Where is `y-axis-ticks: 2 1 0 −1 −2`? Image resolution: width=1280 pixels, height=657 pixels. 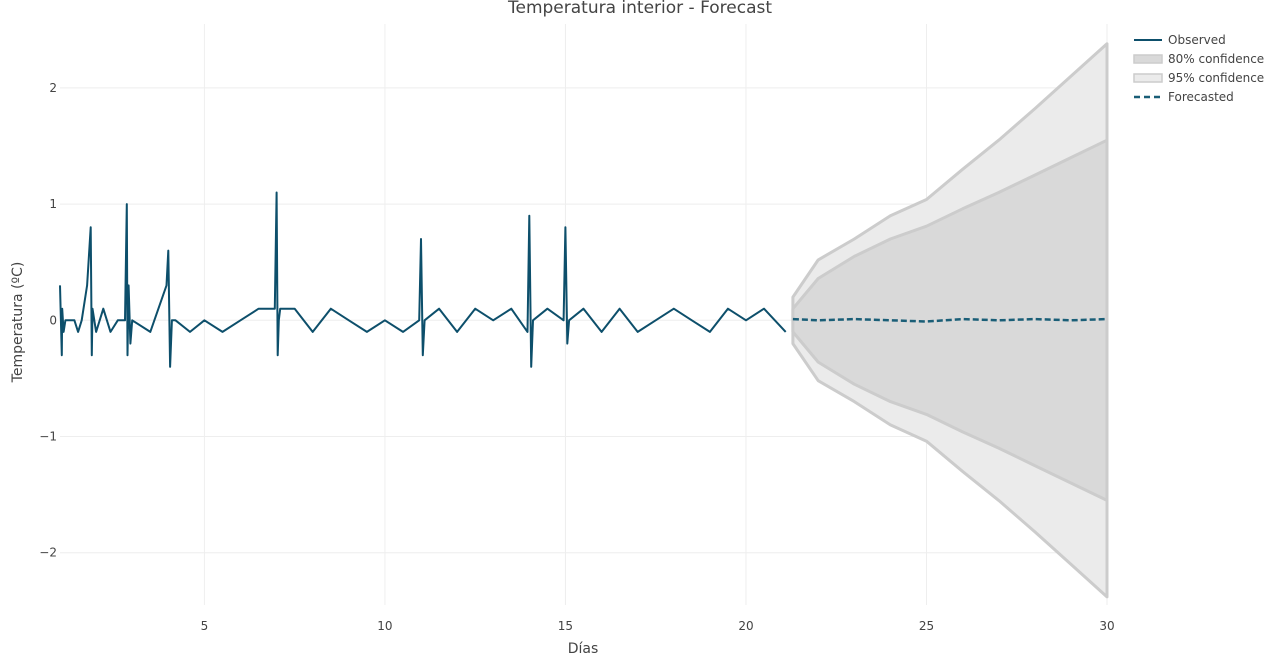
y-axis-ticks: 2 1 0 −1 −2 is located at coordinates (48, 320).